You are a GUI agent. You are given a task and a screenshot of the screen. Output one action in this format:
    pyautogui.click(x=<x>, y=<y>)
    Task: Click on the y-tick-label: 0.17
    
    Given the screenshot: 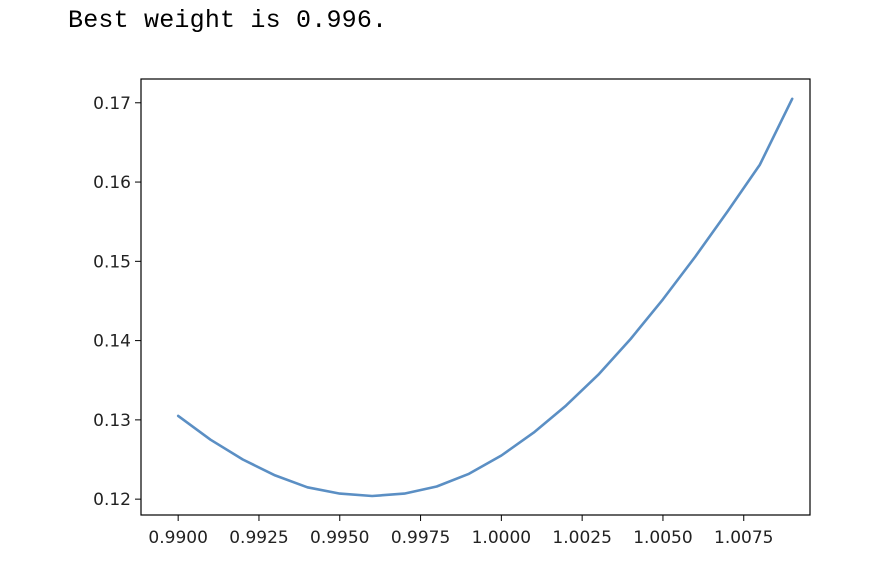 What is the action you would take?
    pyautogui.click(x=112, y=104)
    